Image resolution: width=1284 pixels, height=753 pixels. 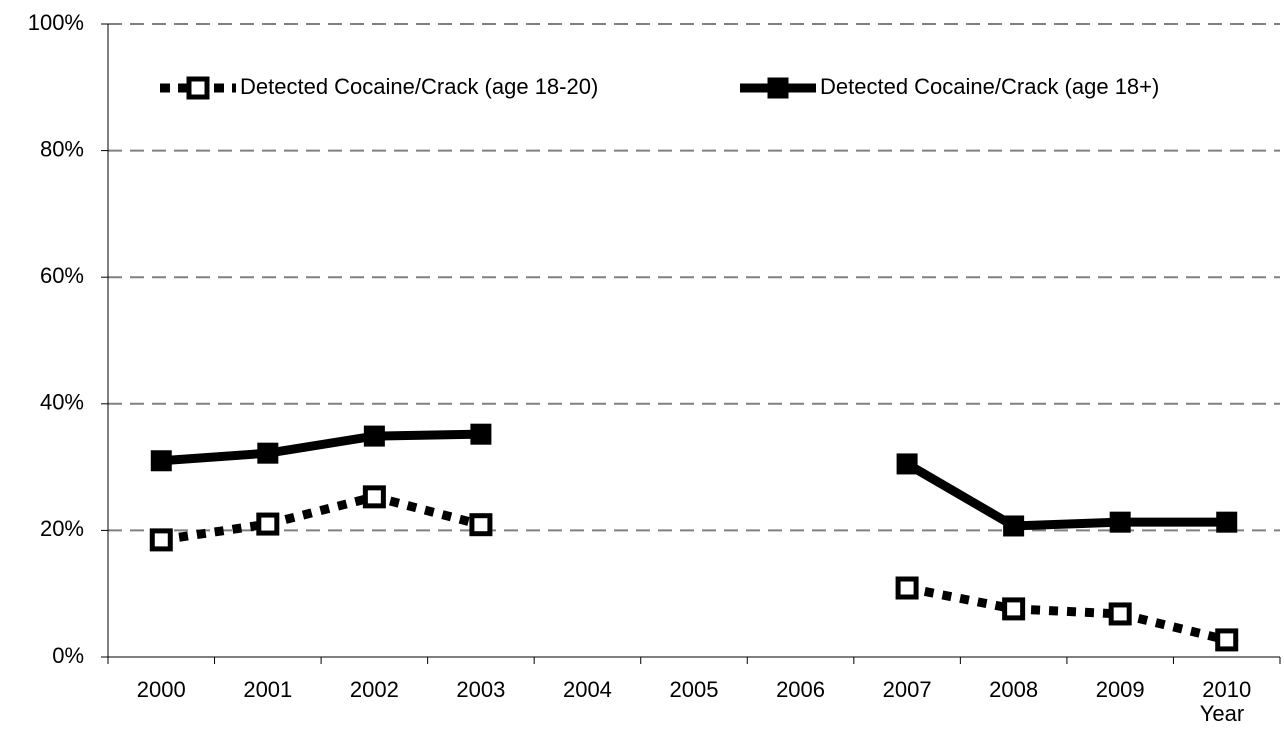 I want to click on series-line, so click(x=693, y=480).